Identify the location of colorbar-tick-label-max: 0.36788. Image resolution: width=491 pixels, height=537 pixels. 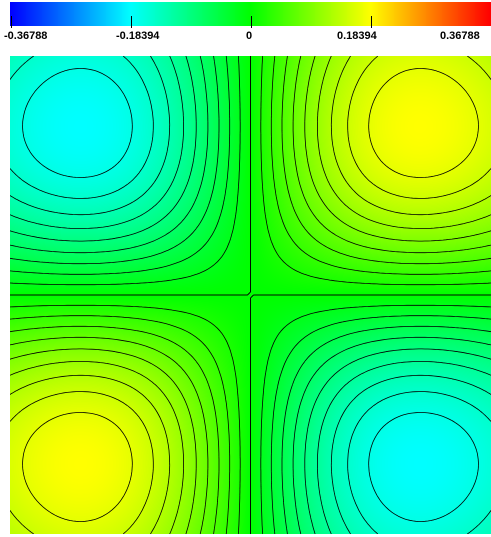
(460, 36).